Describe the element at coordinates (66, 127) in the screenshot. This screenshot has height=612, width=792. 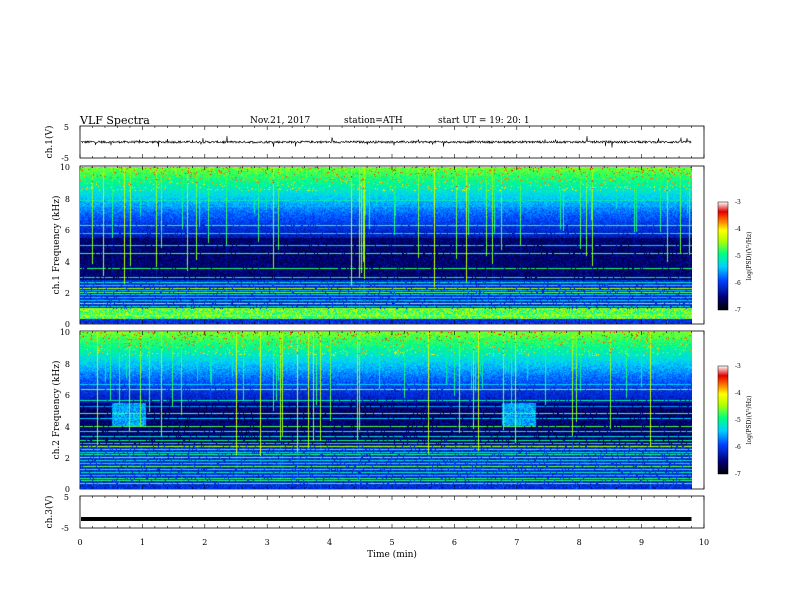
I see `ch1-ytick-top: 5` at that location.